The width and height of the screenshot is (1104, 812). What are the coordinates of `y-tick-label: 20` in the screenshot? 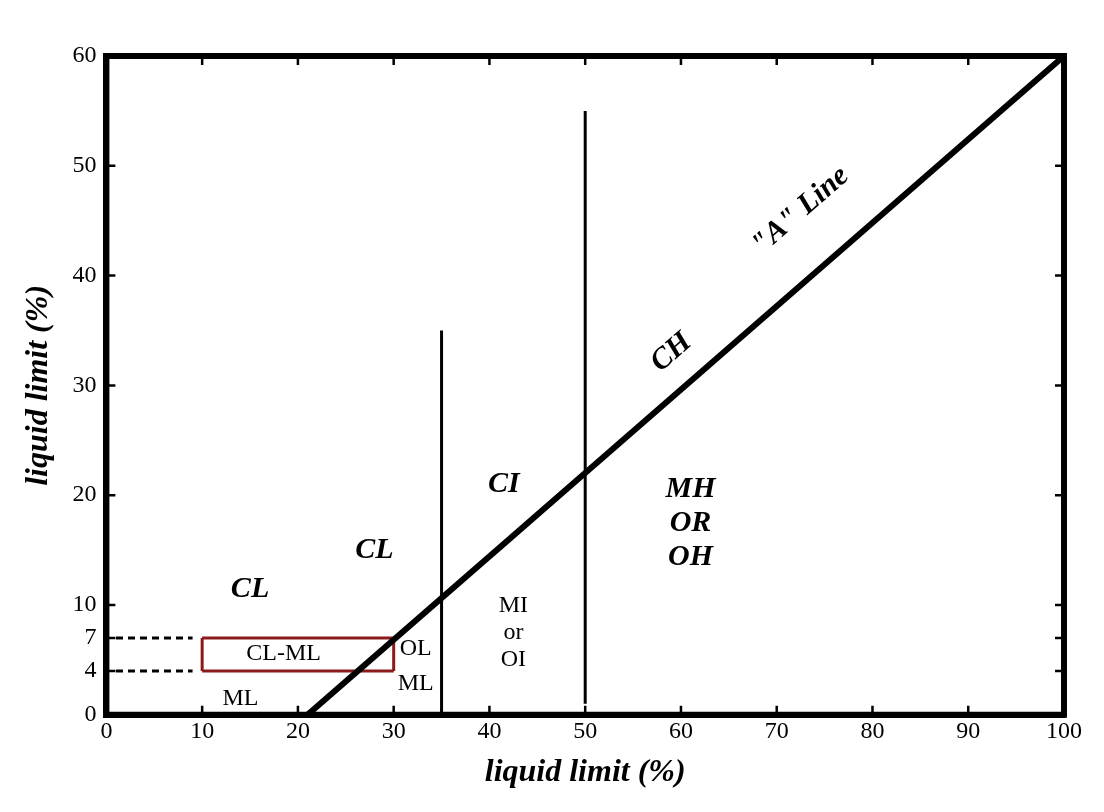 It's located at (84, 493).